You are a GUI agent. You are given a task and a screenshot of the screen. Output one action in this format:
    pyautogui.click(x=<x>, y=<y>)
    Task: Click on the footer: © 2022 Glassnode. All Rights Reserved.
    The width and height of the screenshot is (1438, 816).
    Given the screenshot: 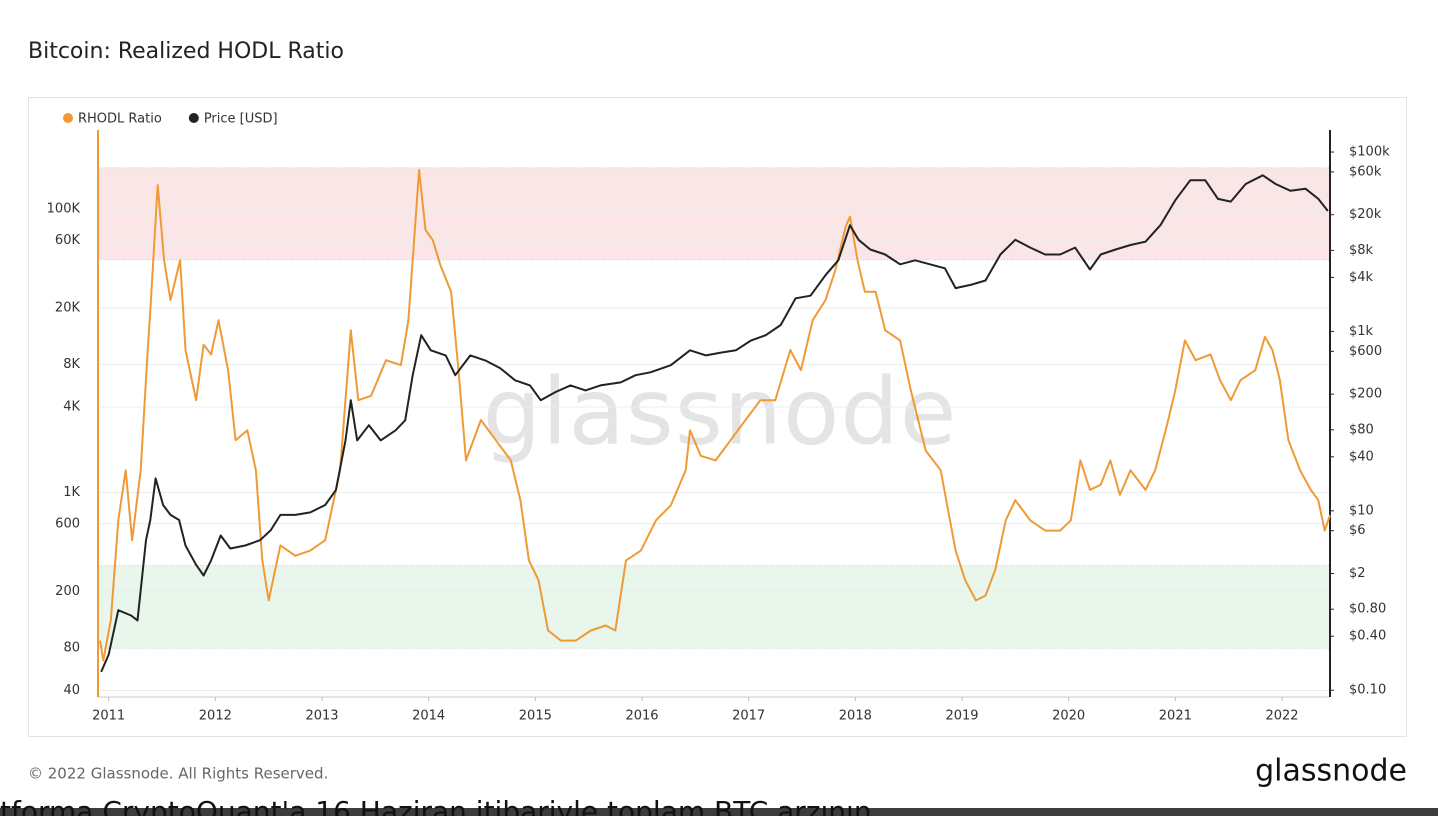 What is the action you would take?
    pyautogui.click(x=178, y=774)
    